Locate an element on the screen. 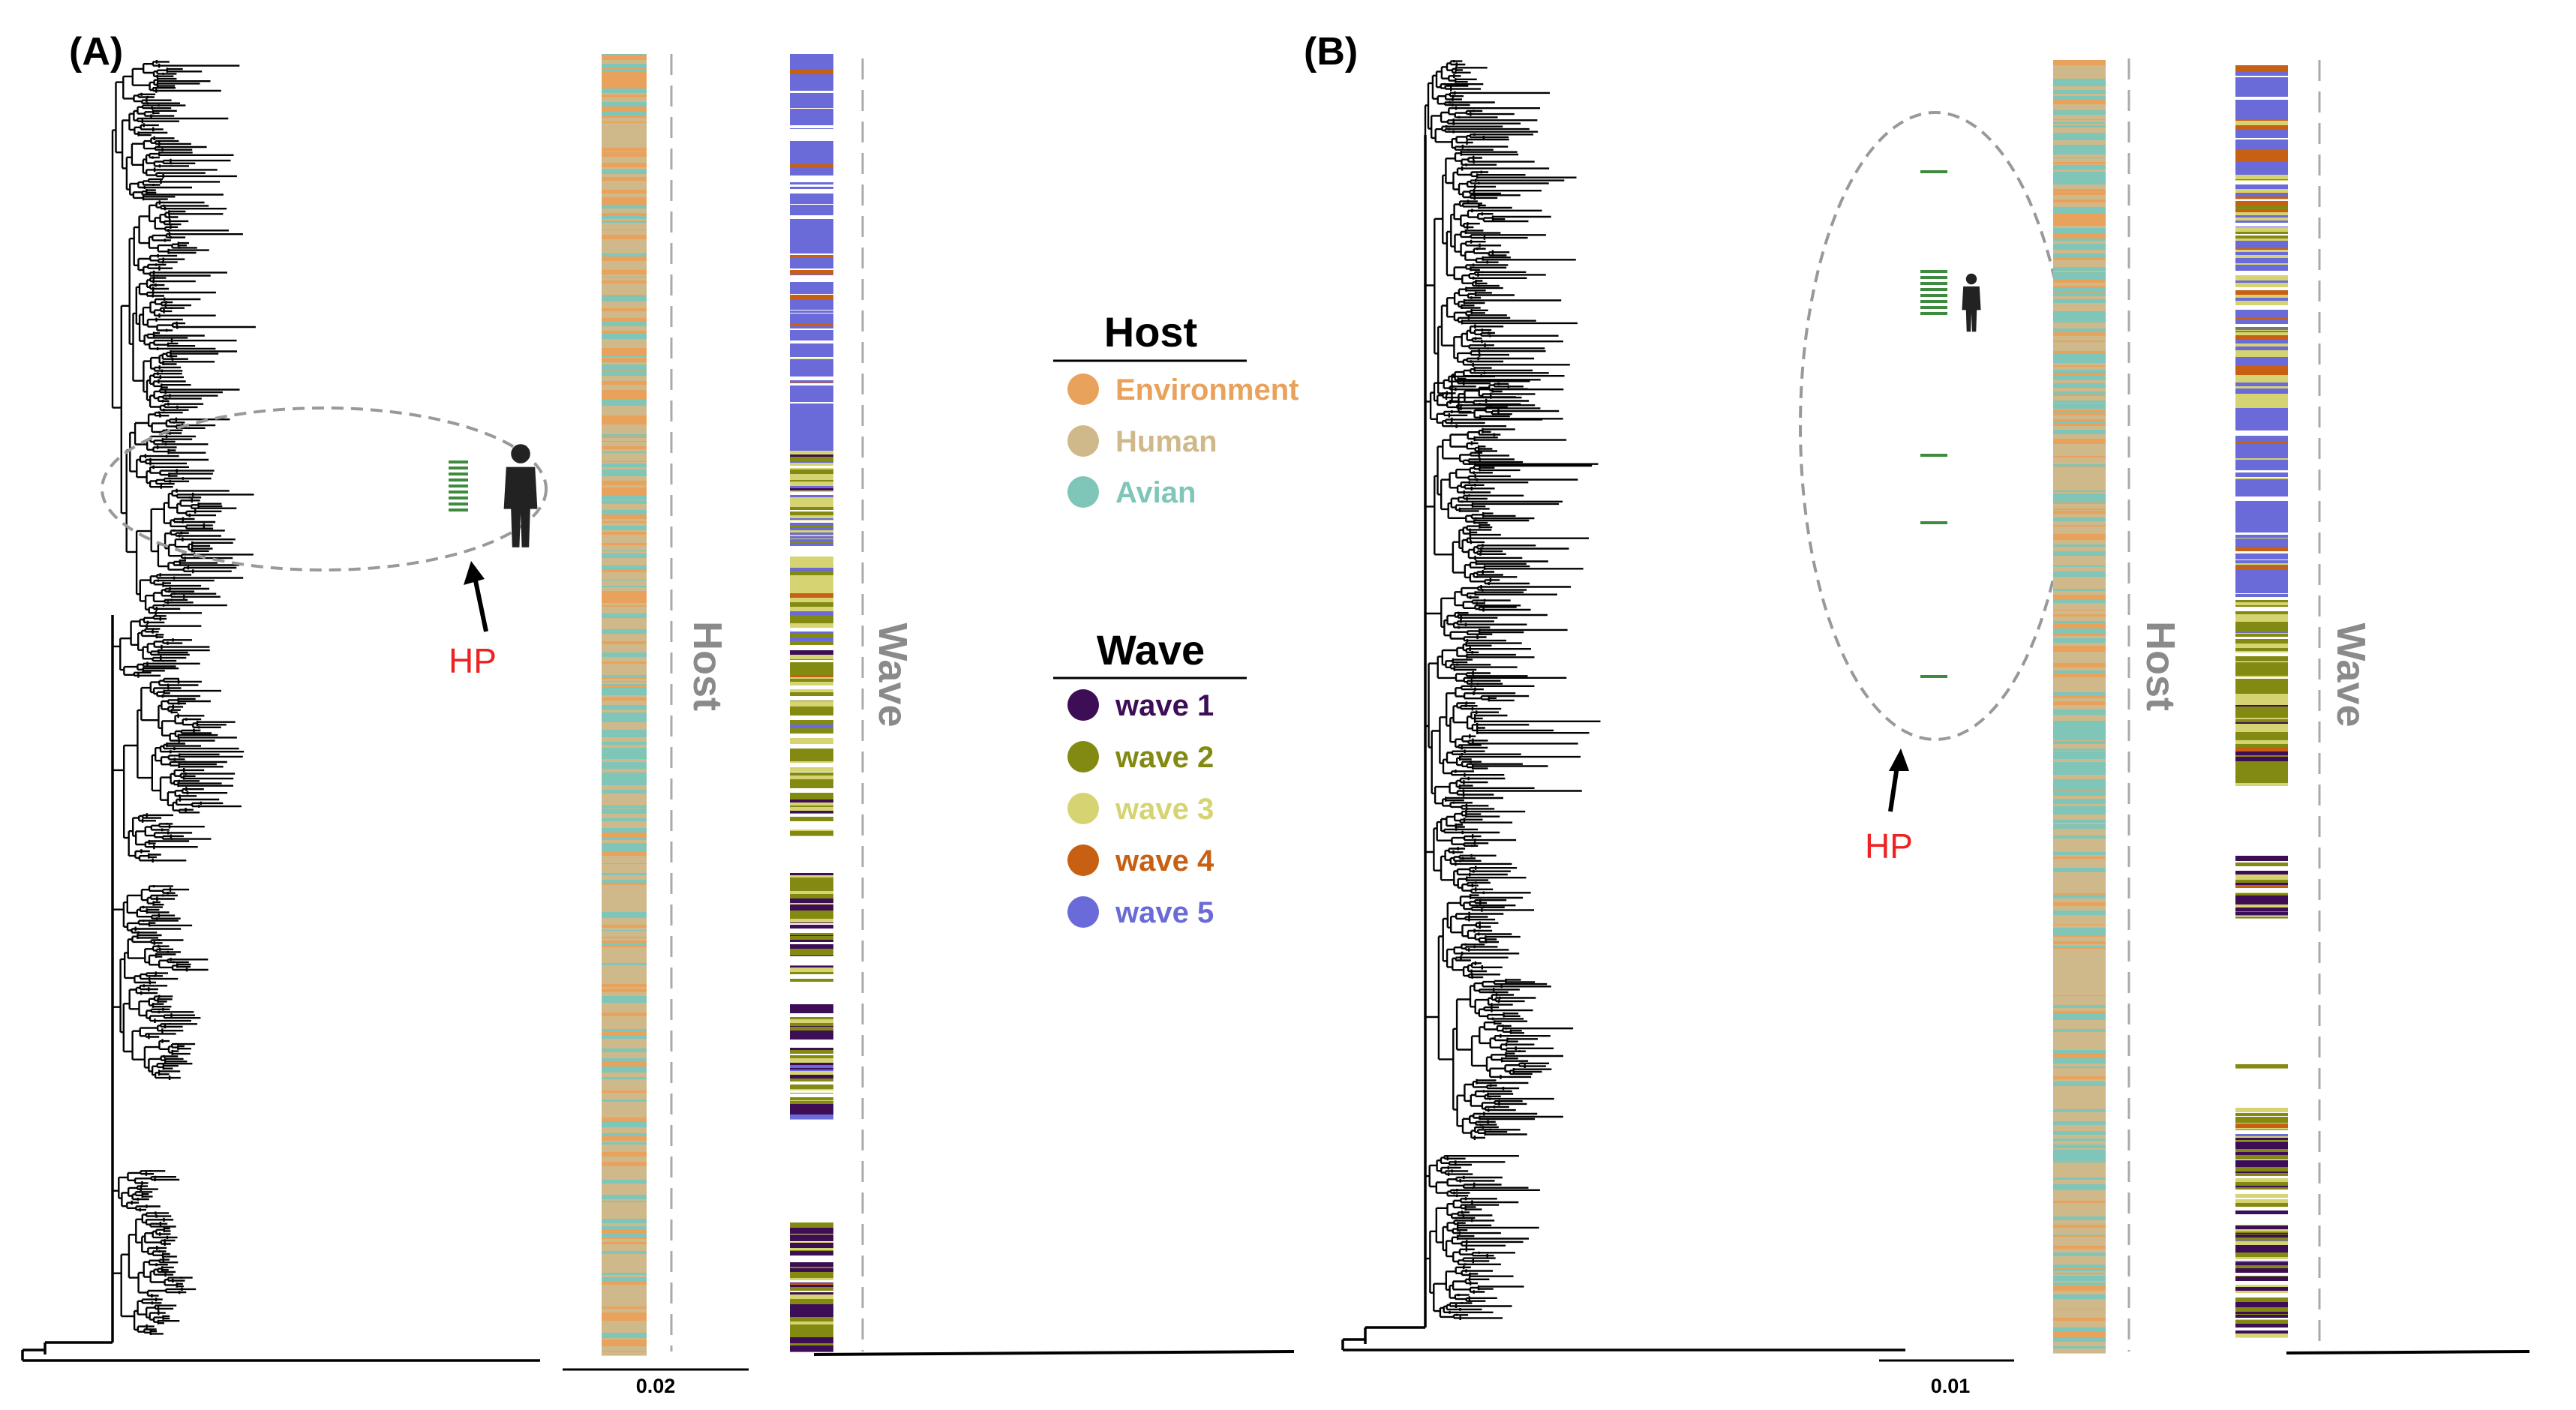  panel-b-hp-marker-tick is located at coordinates (1933, 295).